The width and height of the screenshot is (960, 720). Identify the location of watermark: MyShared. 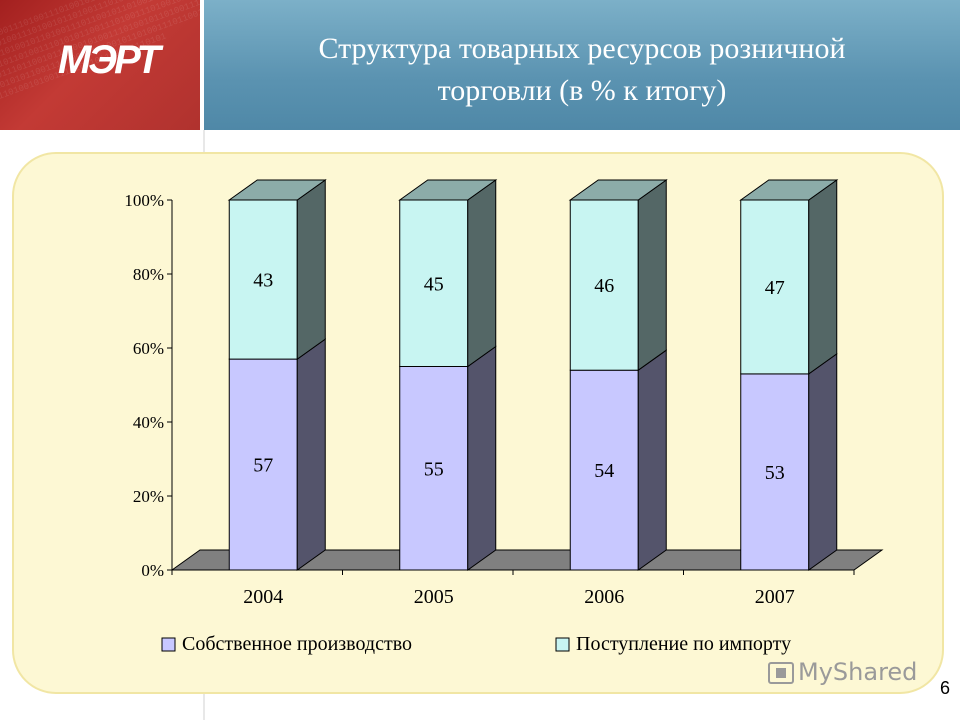
(842, 672).